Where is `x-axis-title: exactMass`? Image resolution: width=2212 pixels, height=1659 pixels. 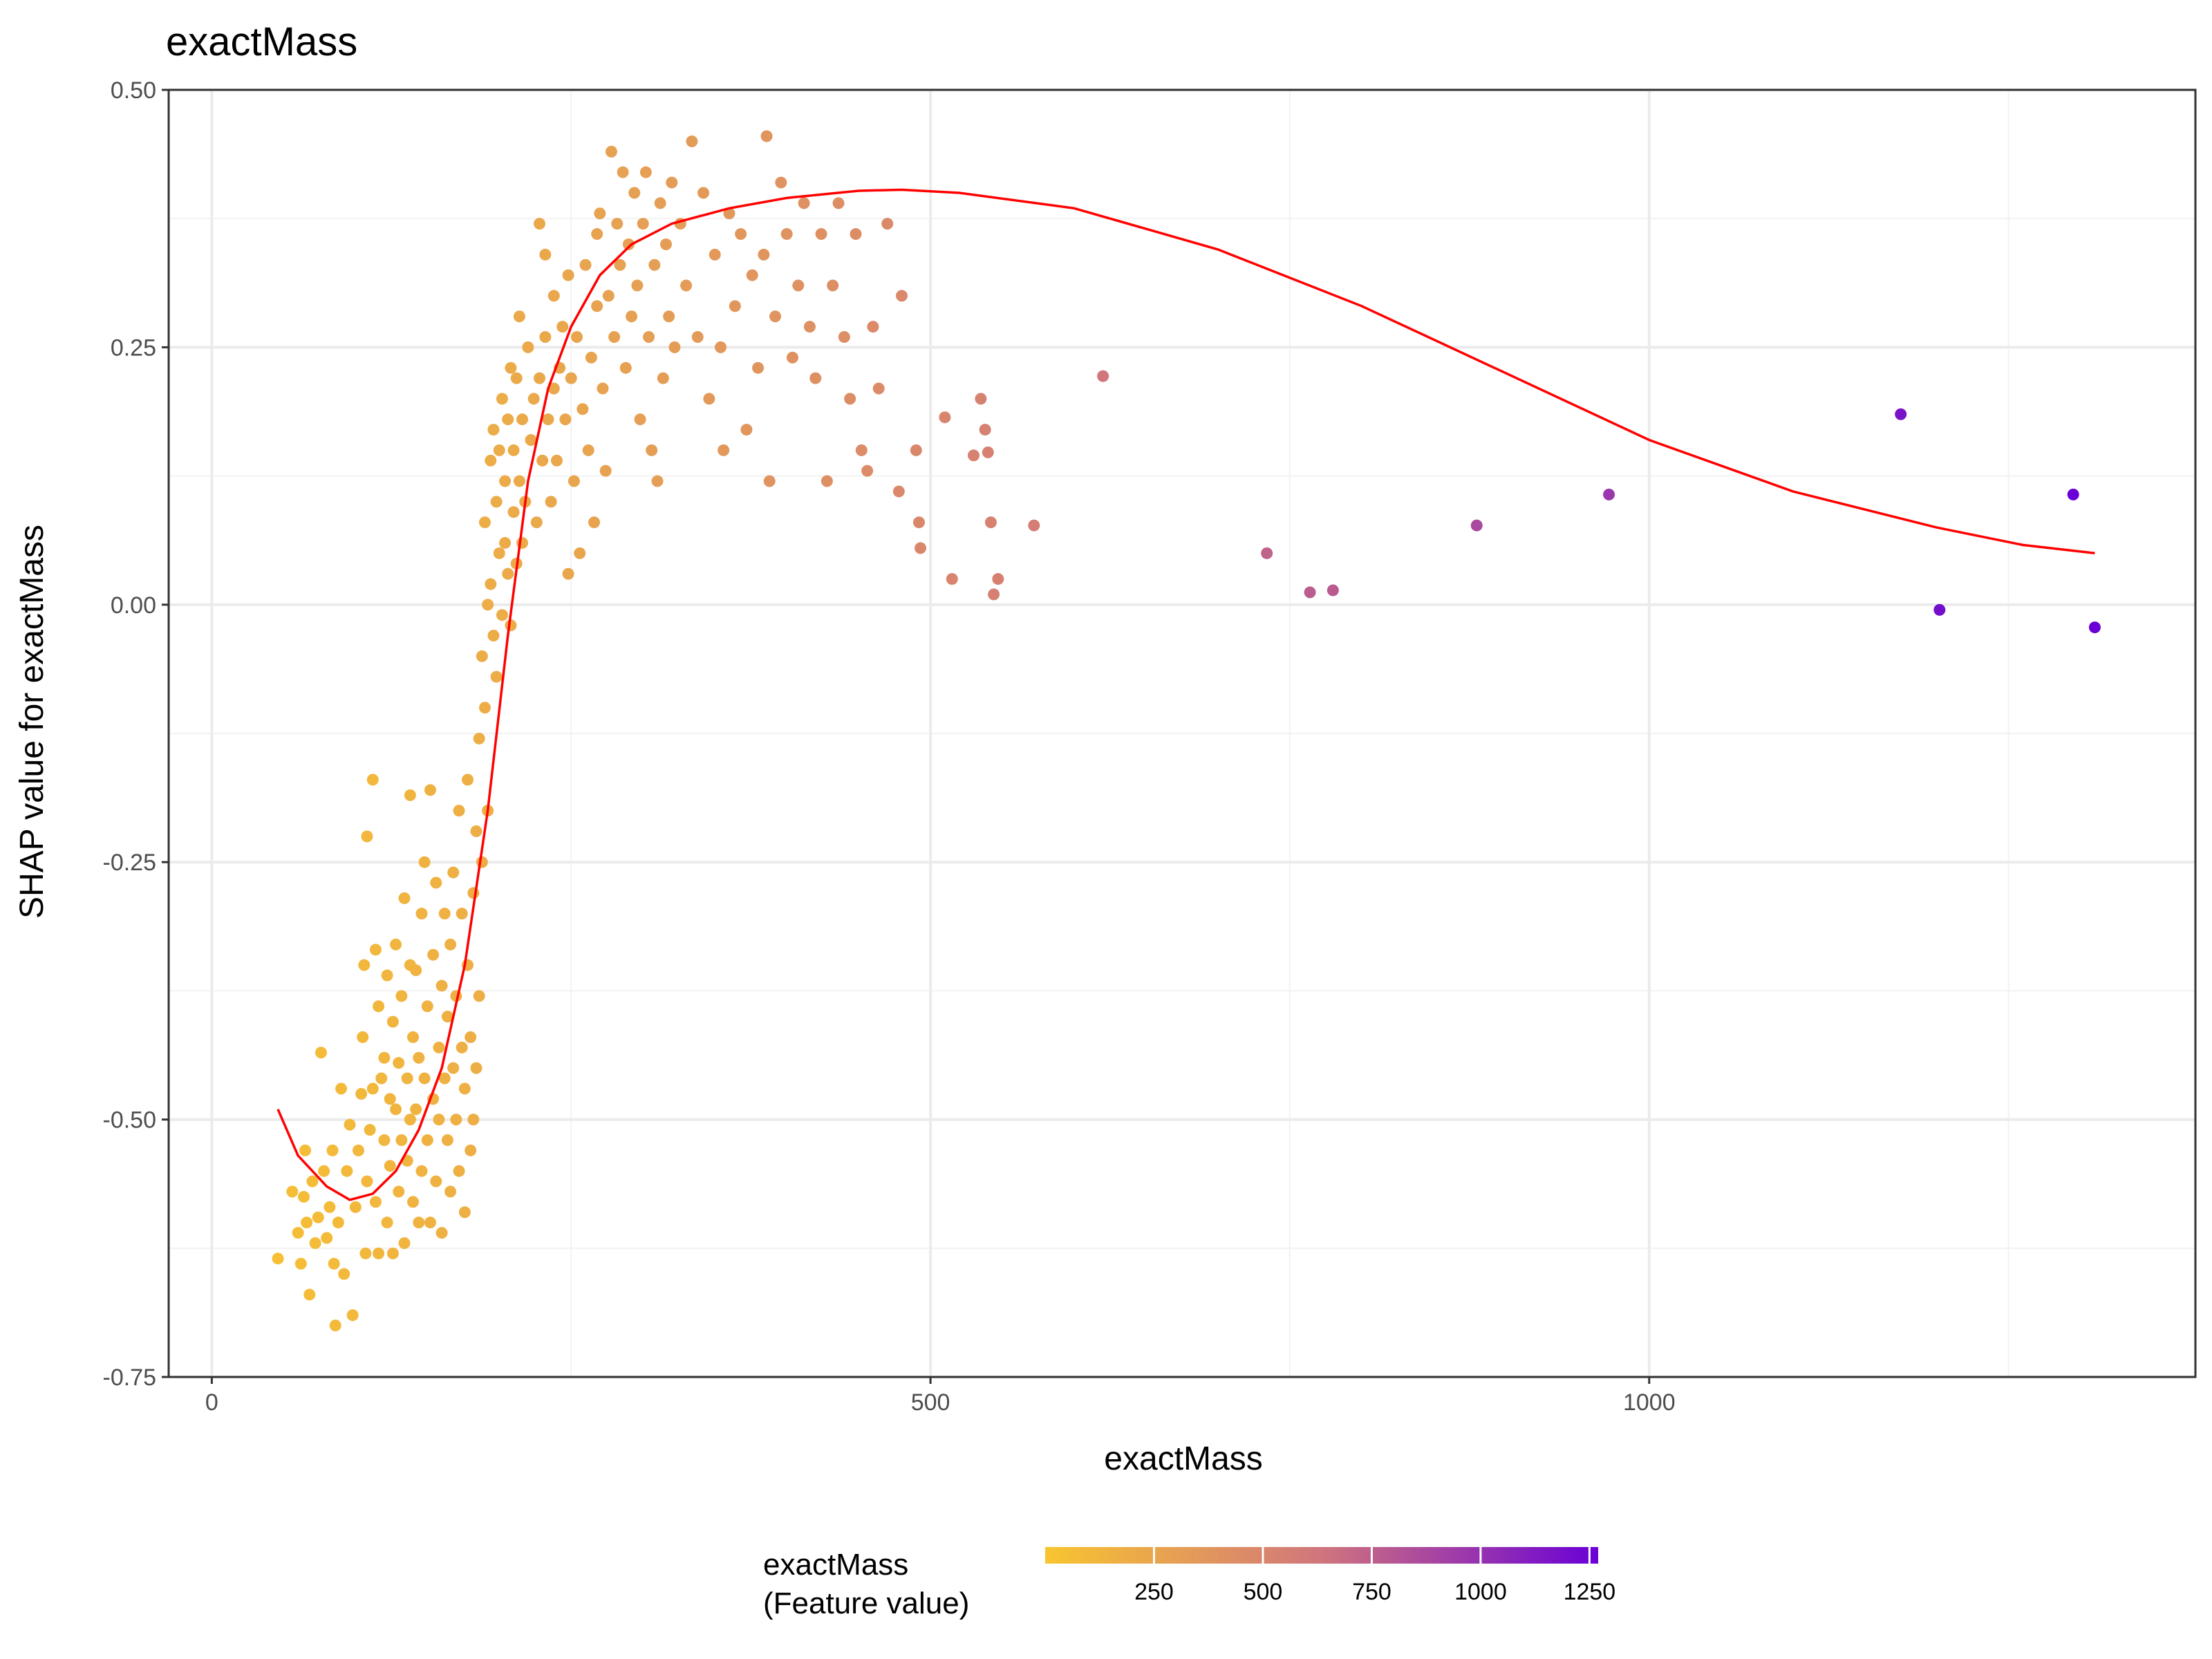 x-axis-title: exactMass is located at coordinates (1183, 1459).